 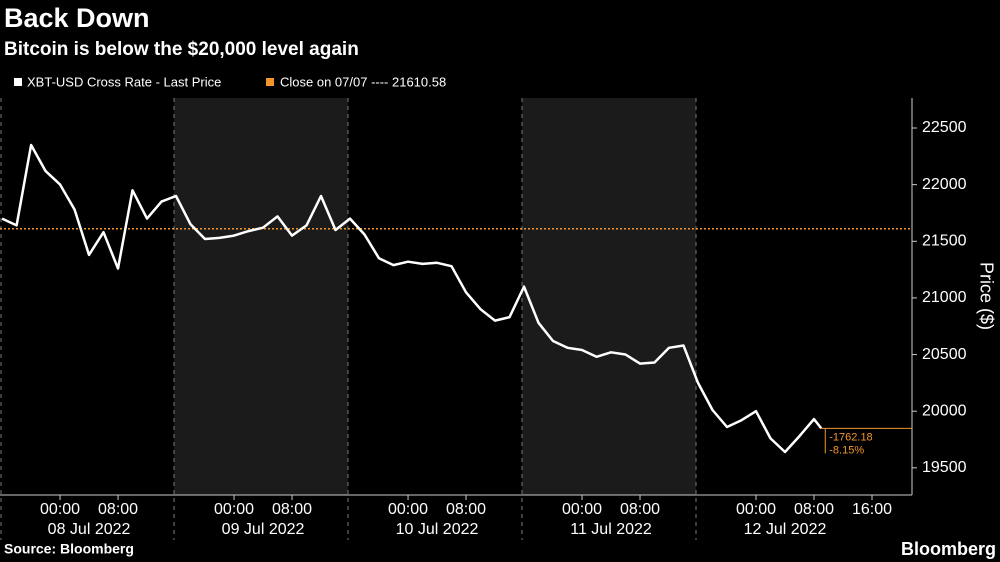 What do you see at coordinates (944, 184) in the screenshot?
I see `y-tick-label: 22000` at bounding box center [944, 184].